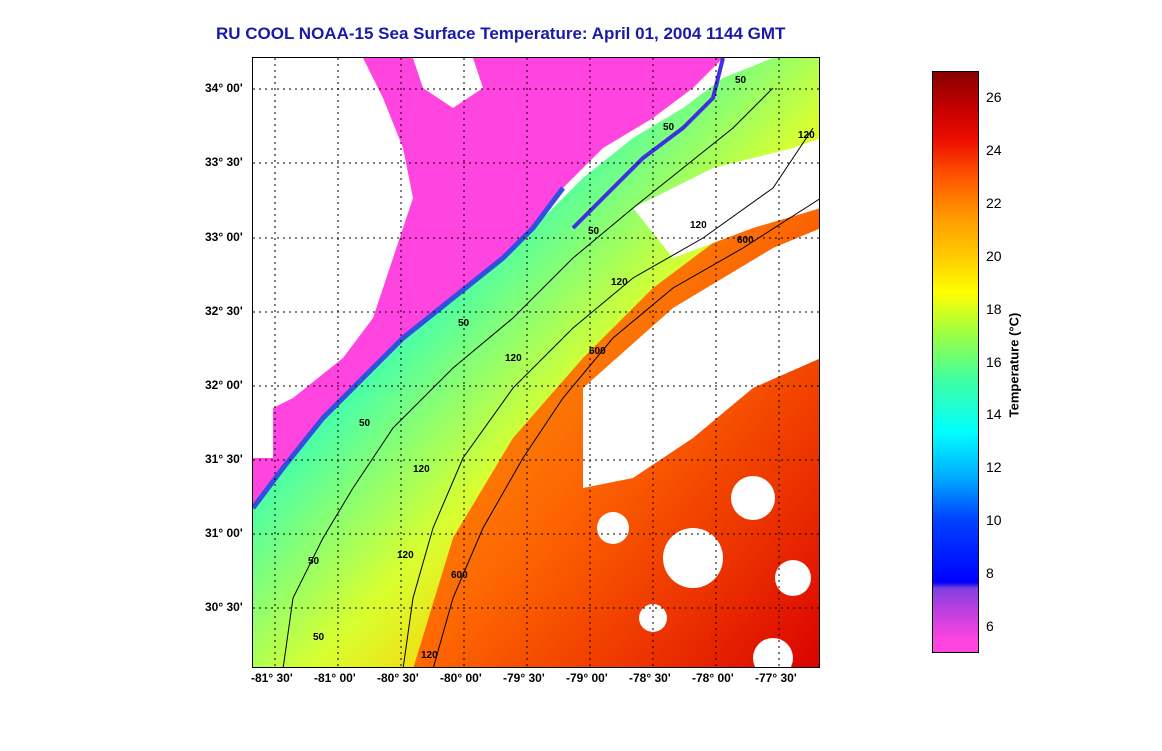  What do you see at coordinates (224, 459) in the screenshot?
I see `lat-label: 31° 30'` at bounding box center [224, 459].